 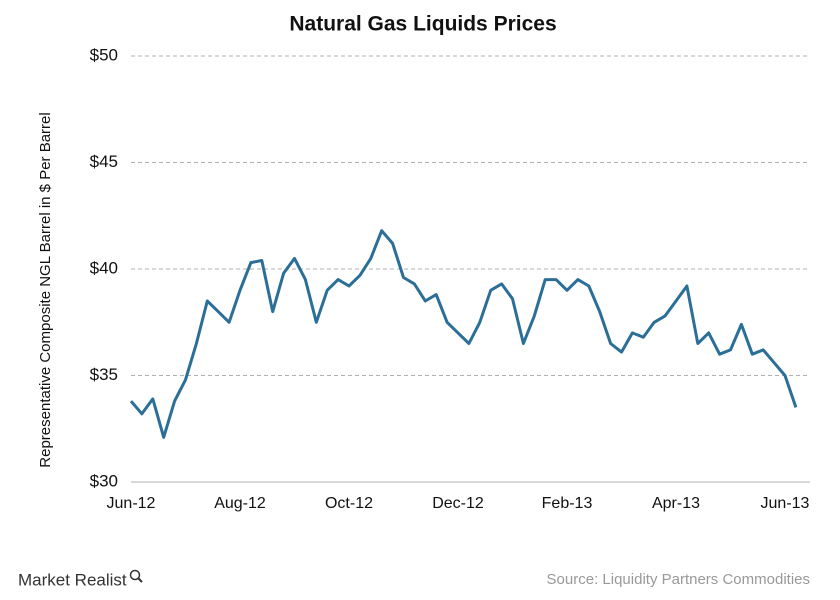 I want to click on y-tick-label: $40, so click(x=104, y=267).